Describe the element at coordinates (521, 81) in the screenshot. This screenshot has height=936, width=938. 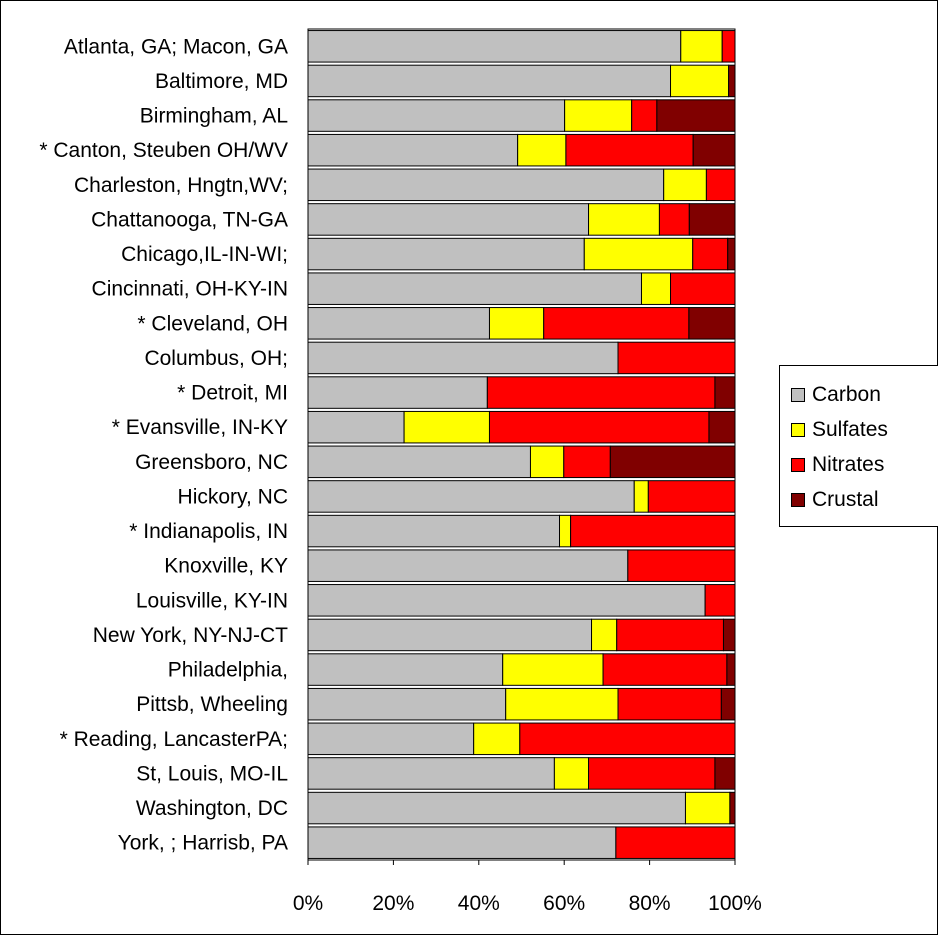
I see `bar-baltimore-md` at that location.